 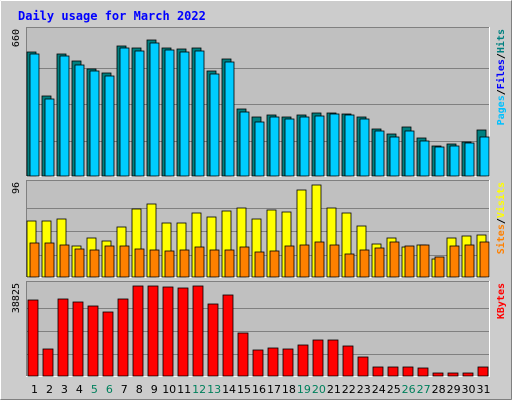 What do you see at coordinates (199, 389) in the screenshot?
I see `x-tick-day-12: 12` at bounding box center [199, 389].